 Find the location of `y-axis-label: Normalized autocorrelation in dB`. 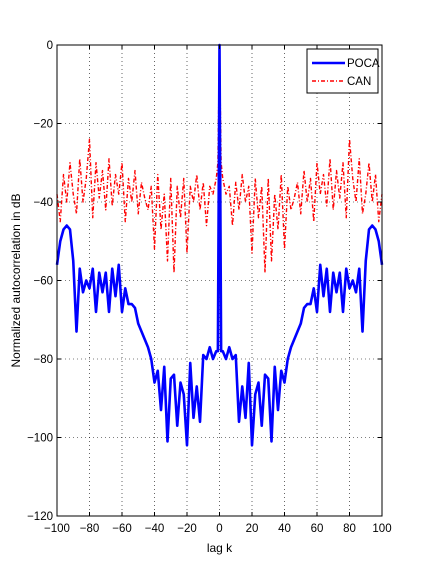

y-axis-label: Normalized autocorrelation in dB is located at coordinates (16, 280).